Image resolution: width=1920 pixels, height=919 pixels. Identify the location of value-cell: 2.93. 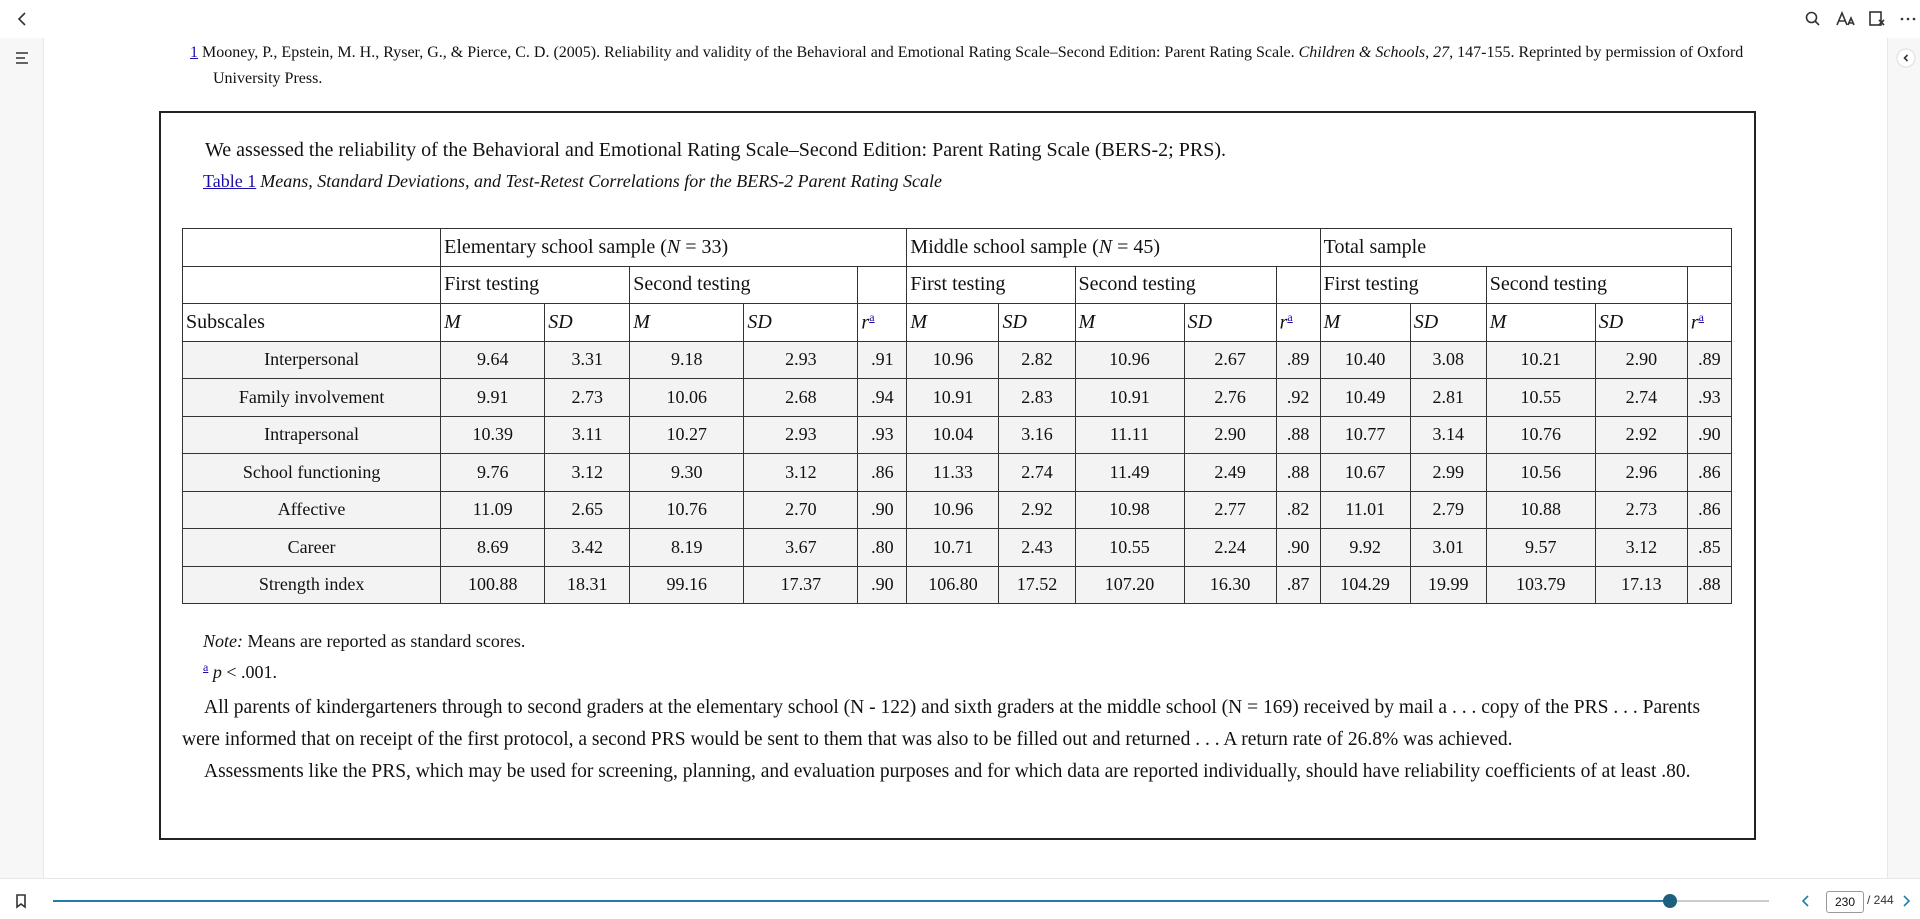
(801, 434).